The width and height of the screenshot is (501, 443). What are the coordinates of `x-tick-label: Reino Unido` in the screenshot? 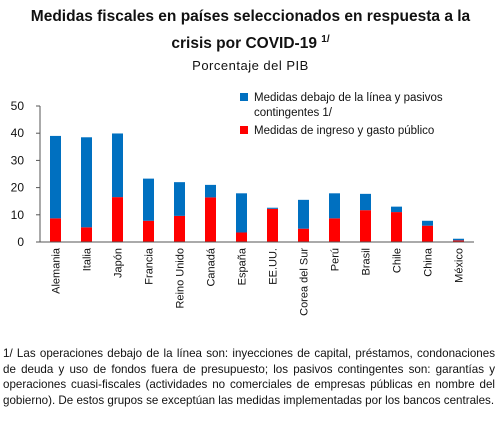 It's located at (181, 278).